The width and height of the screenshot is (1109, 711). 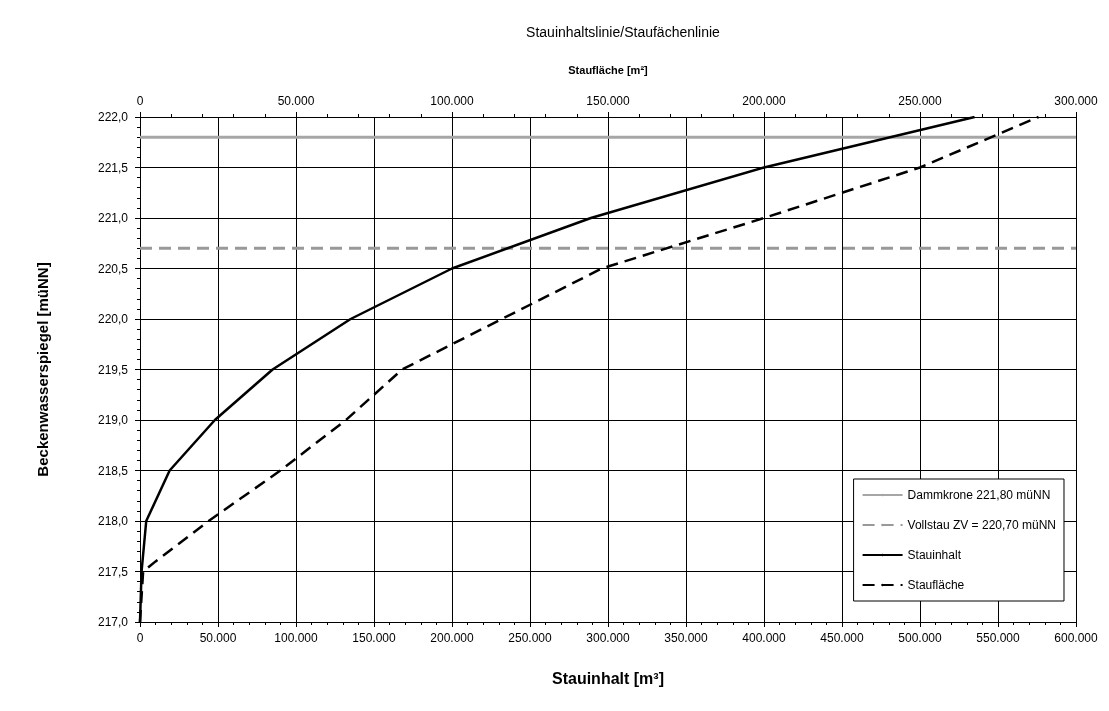 What do you see at coordinates (623, 32) in the screenshot?
I see `chart-title: Stauinhaltslinie/Staufächenlinie` at bounding box center [623, 32].